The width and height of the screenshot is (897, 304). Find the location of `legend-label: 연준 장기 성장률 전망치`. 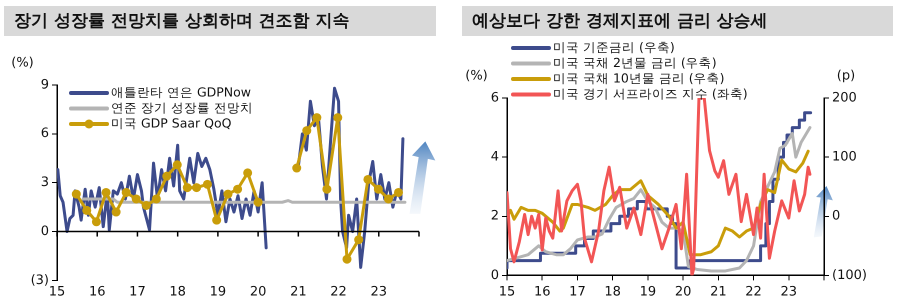

legend-label: 연준 장기 성장률 전망치 is located at coordinates (182, 107).